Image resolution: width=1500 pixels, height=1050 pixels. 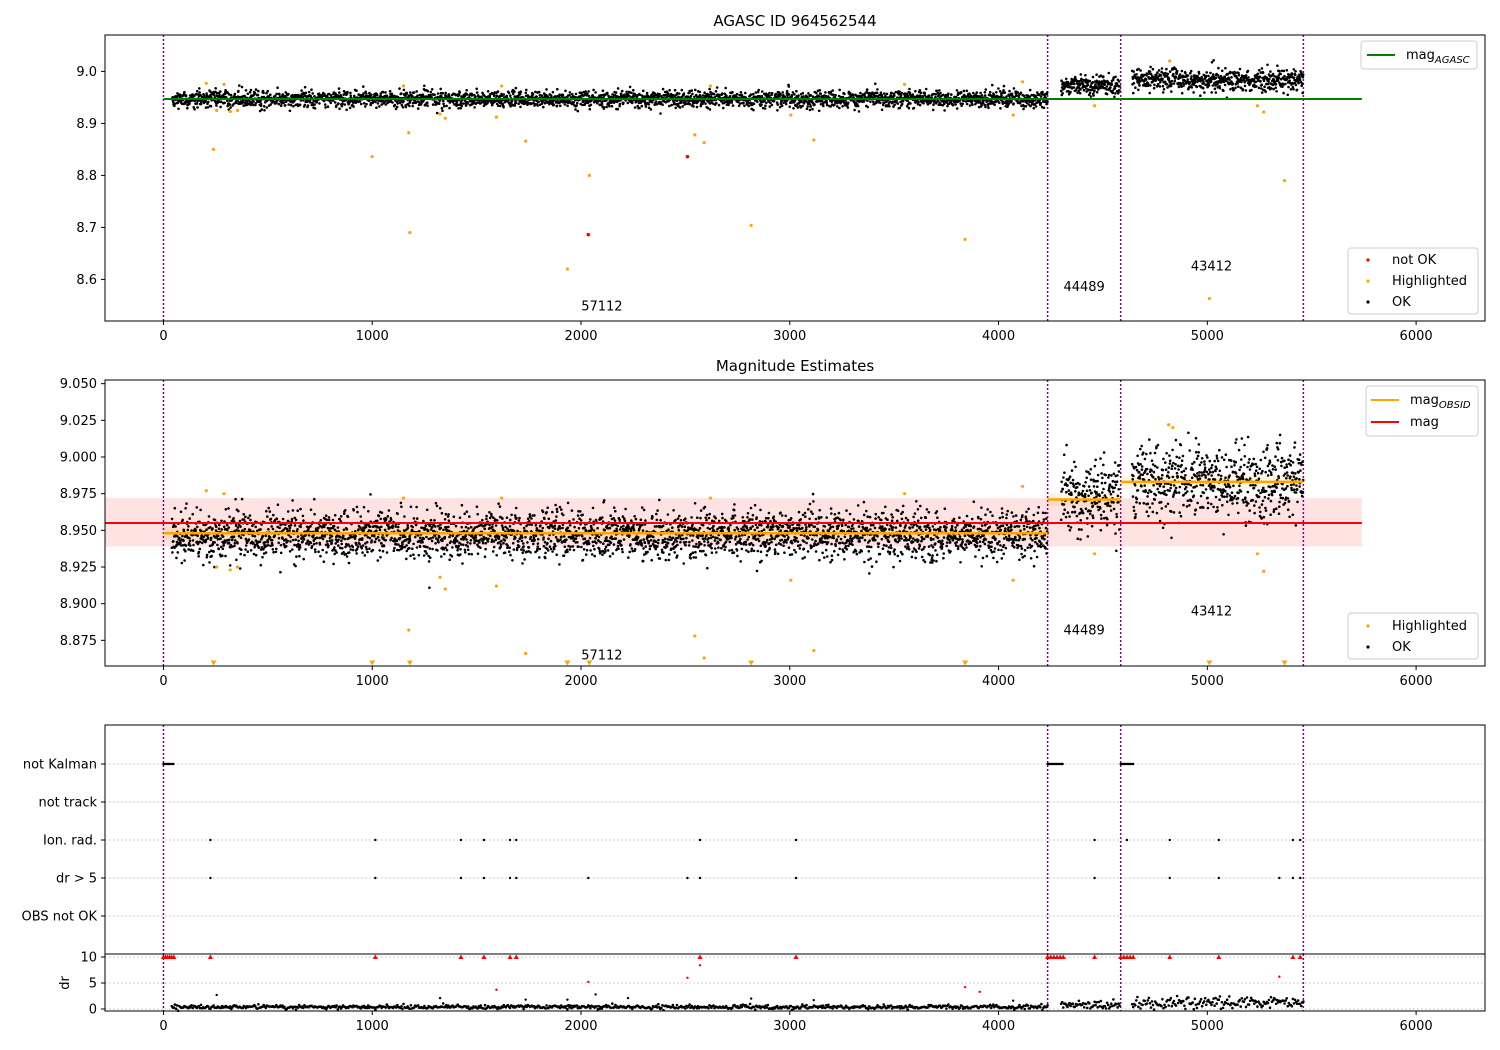 I want to click on legend-marker-not-ok, so click(x=1368, y=260).